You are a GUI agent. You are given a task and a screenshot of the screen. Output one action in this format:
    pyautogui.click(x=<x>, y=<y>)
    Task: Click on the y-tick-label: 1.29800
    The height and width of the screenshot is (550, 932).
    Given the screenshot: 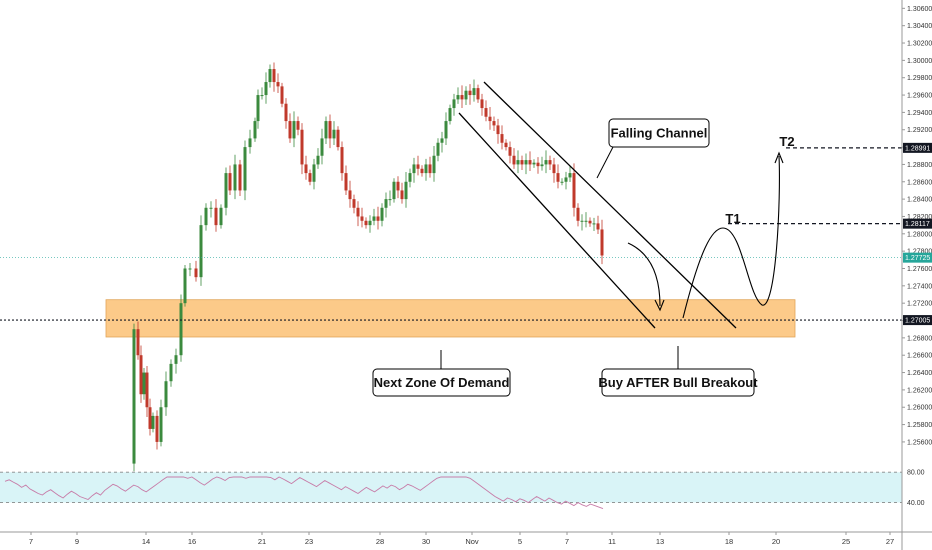 What is the action you would take?
    pyautogui.click(x=919, y=78)
    